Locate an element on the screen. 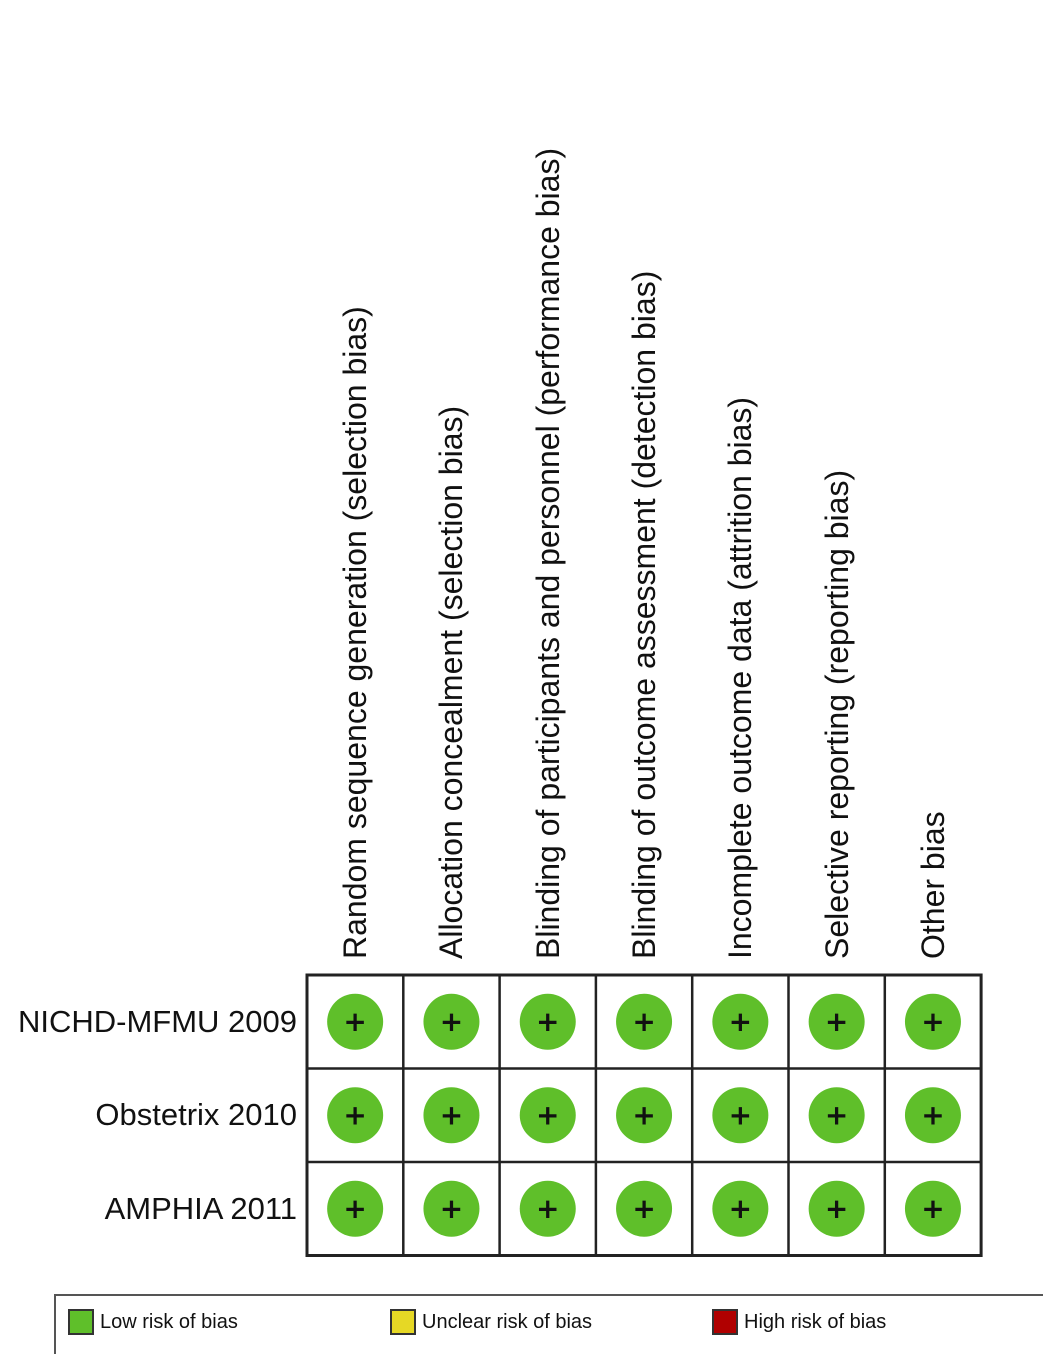 This screenshot has height=1354, width=1043. legend-label: Low risk of bias is located at coordinates (169, 1321).